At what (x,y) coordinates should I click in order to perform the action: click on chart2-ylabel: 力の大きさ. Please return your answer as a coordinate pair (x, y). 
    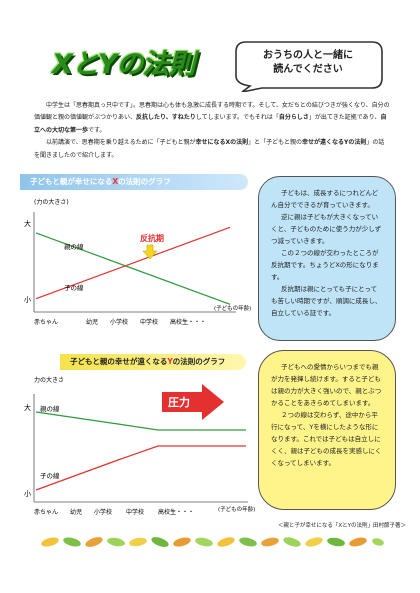
    Looking at the image, I should click on (49, 380).